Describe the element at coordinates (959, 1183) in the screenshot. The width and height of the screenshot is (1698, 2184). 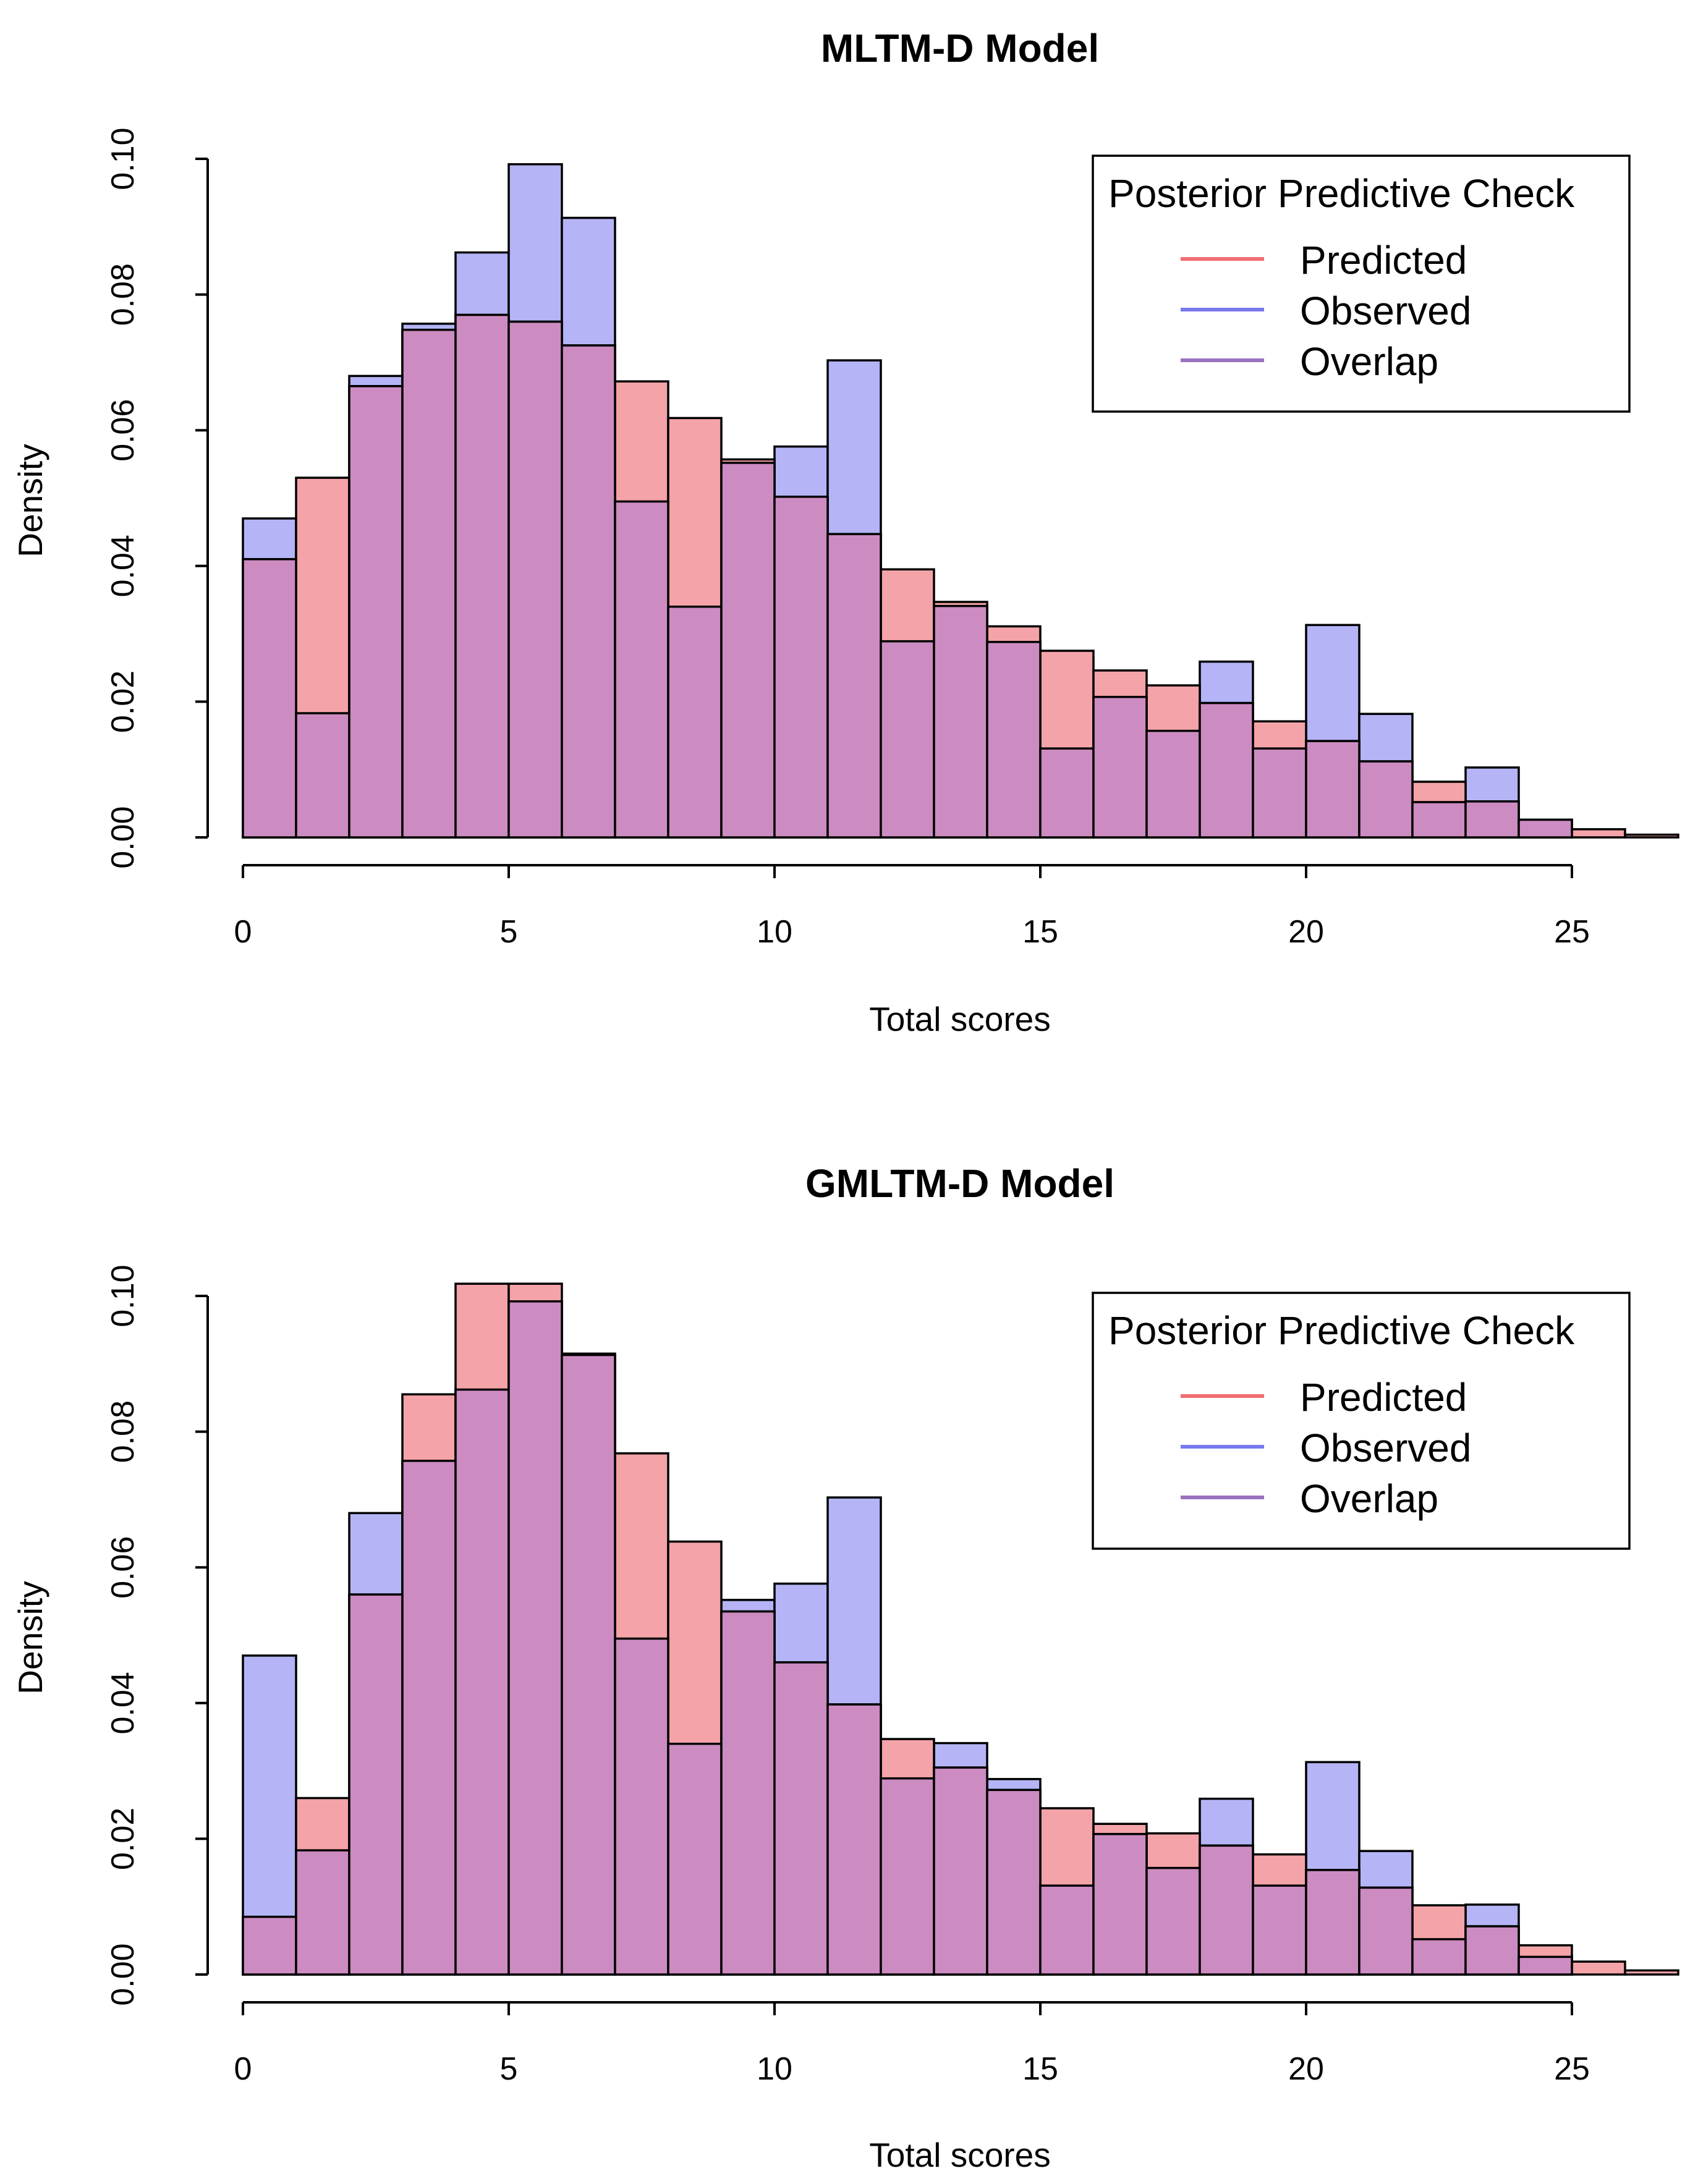
I see `chart-title: GMLTM-D Model` at that location.